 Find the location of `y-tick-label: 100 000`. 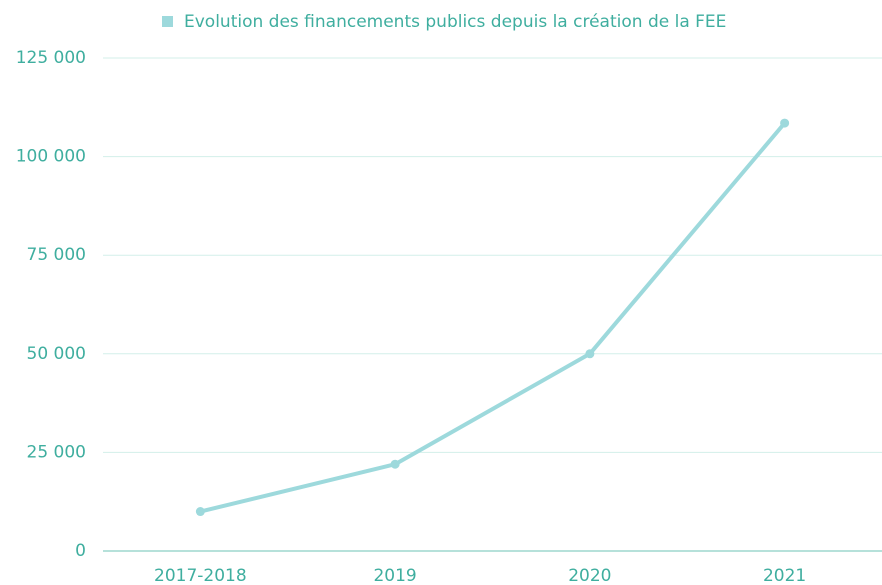

y-tick-label: 100 000 is located at coordinates (51, 157).